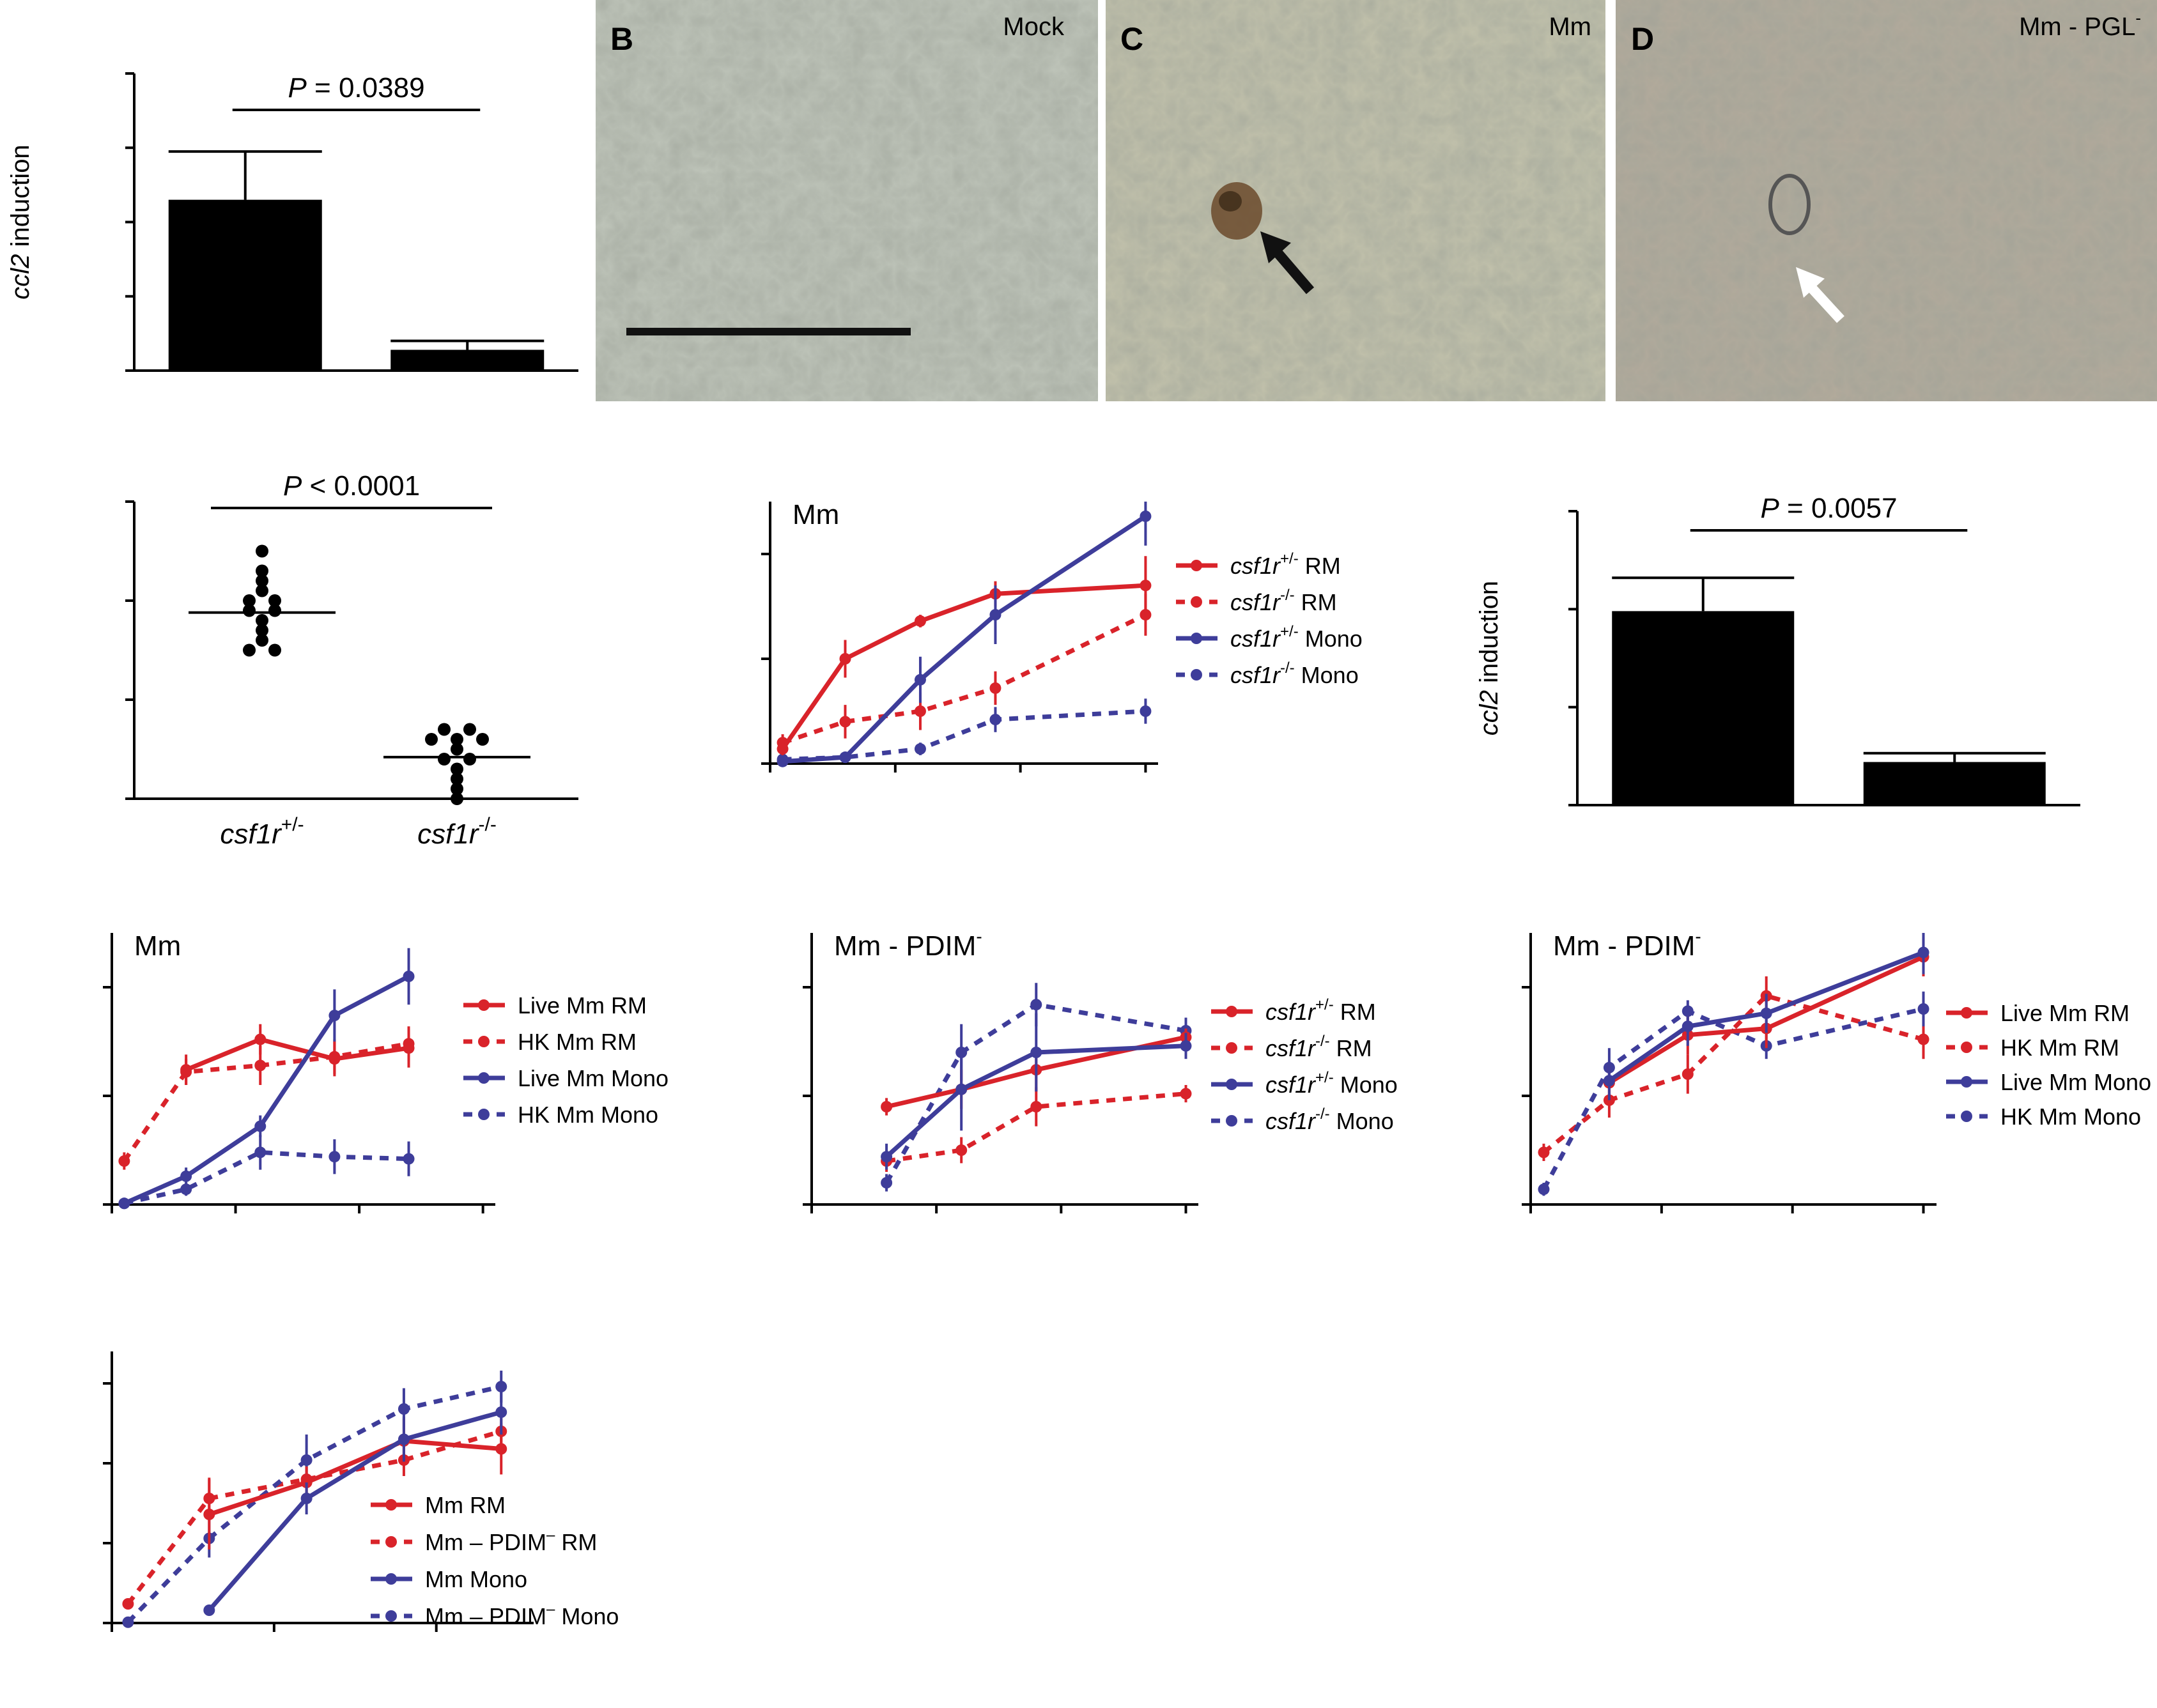 The width and height of the screenshot is (2157, 1708). I want to click on black-arrow-icon, so click(1287, 263).